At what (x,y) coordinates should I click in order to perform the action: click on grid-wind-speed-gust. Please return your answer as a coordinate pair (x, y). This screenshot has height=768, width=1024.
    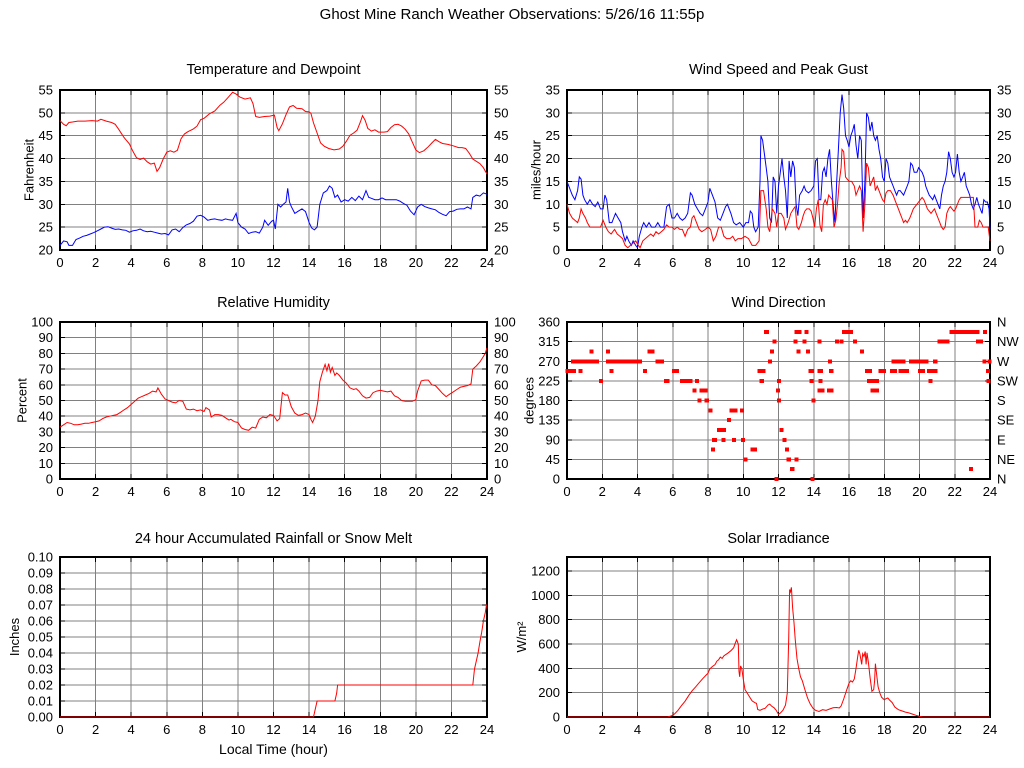
    Looking at the image, I should click on (778, 170).